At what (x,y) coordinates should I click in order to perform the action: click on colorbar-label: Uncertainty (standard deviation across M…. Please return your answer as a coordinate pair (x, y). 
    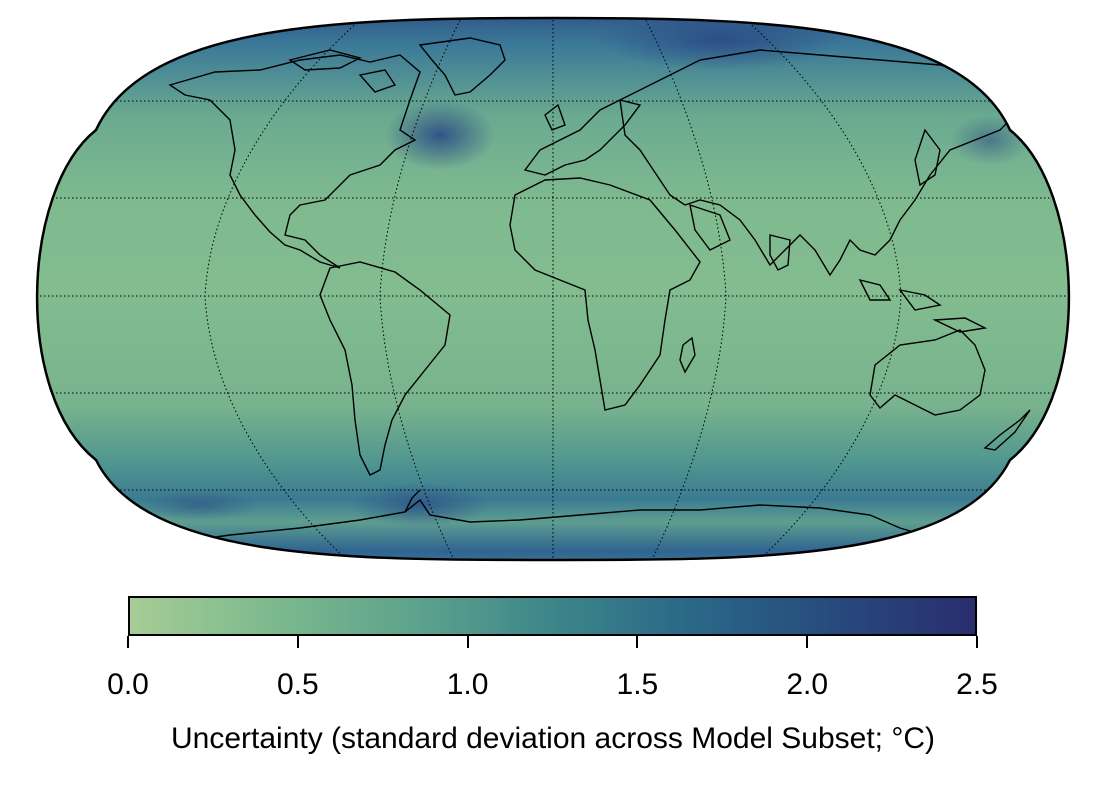
    Looking at the image, I should click on (553, 738).